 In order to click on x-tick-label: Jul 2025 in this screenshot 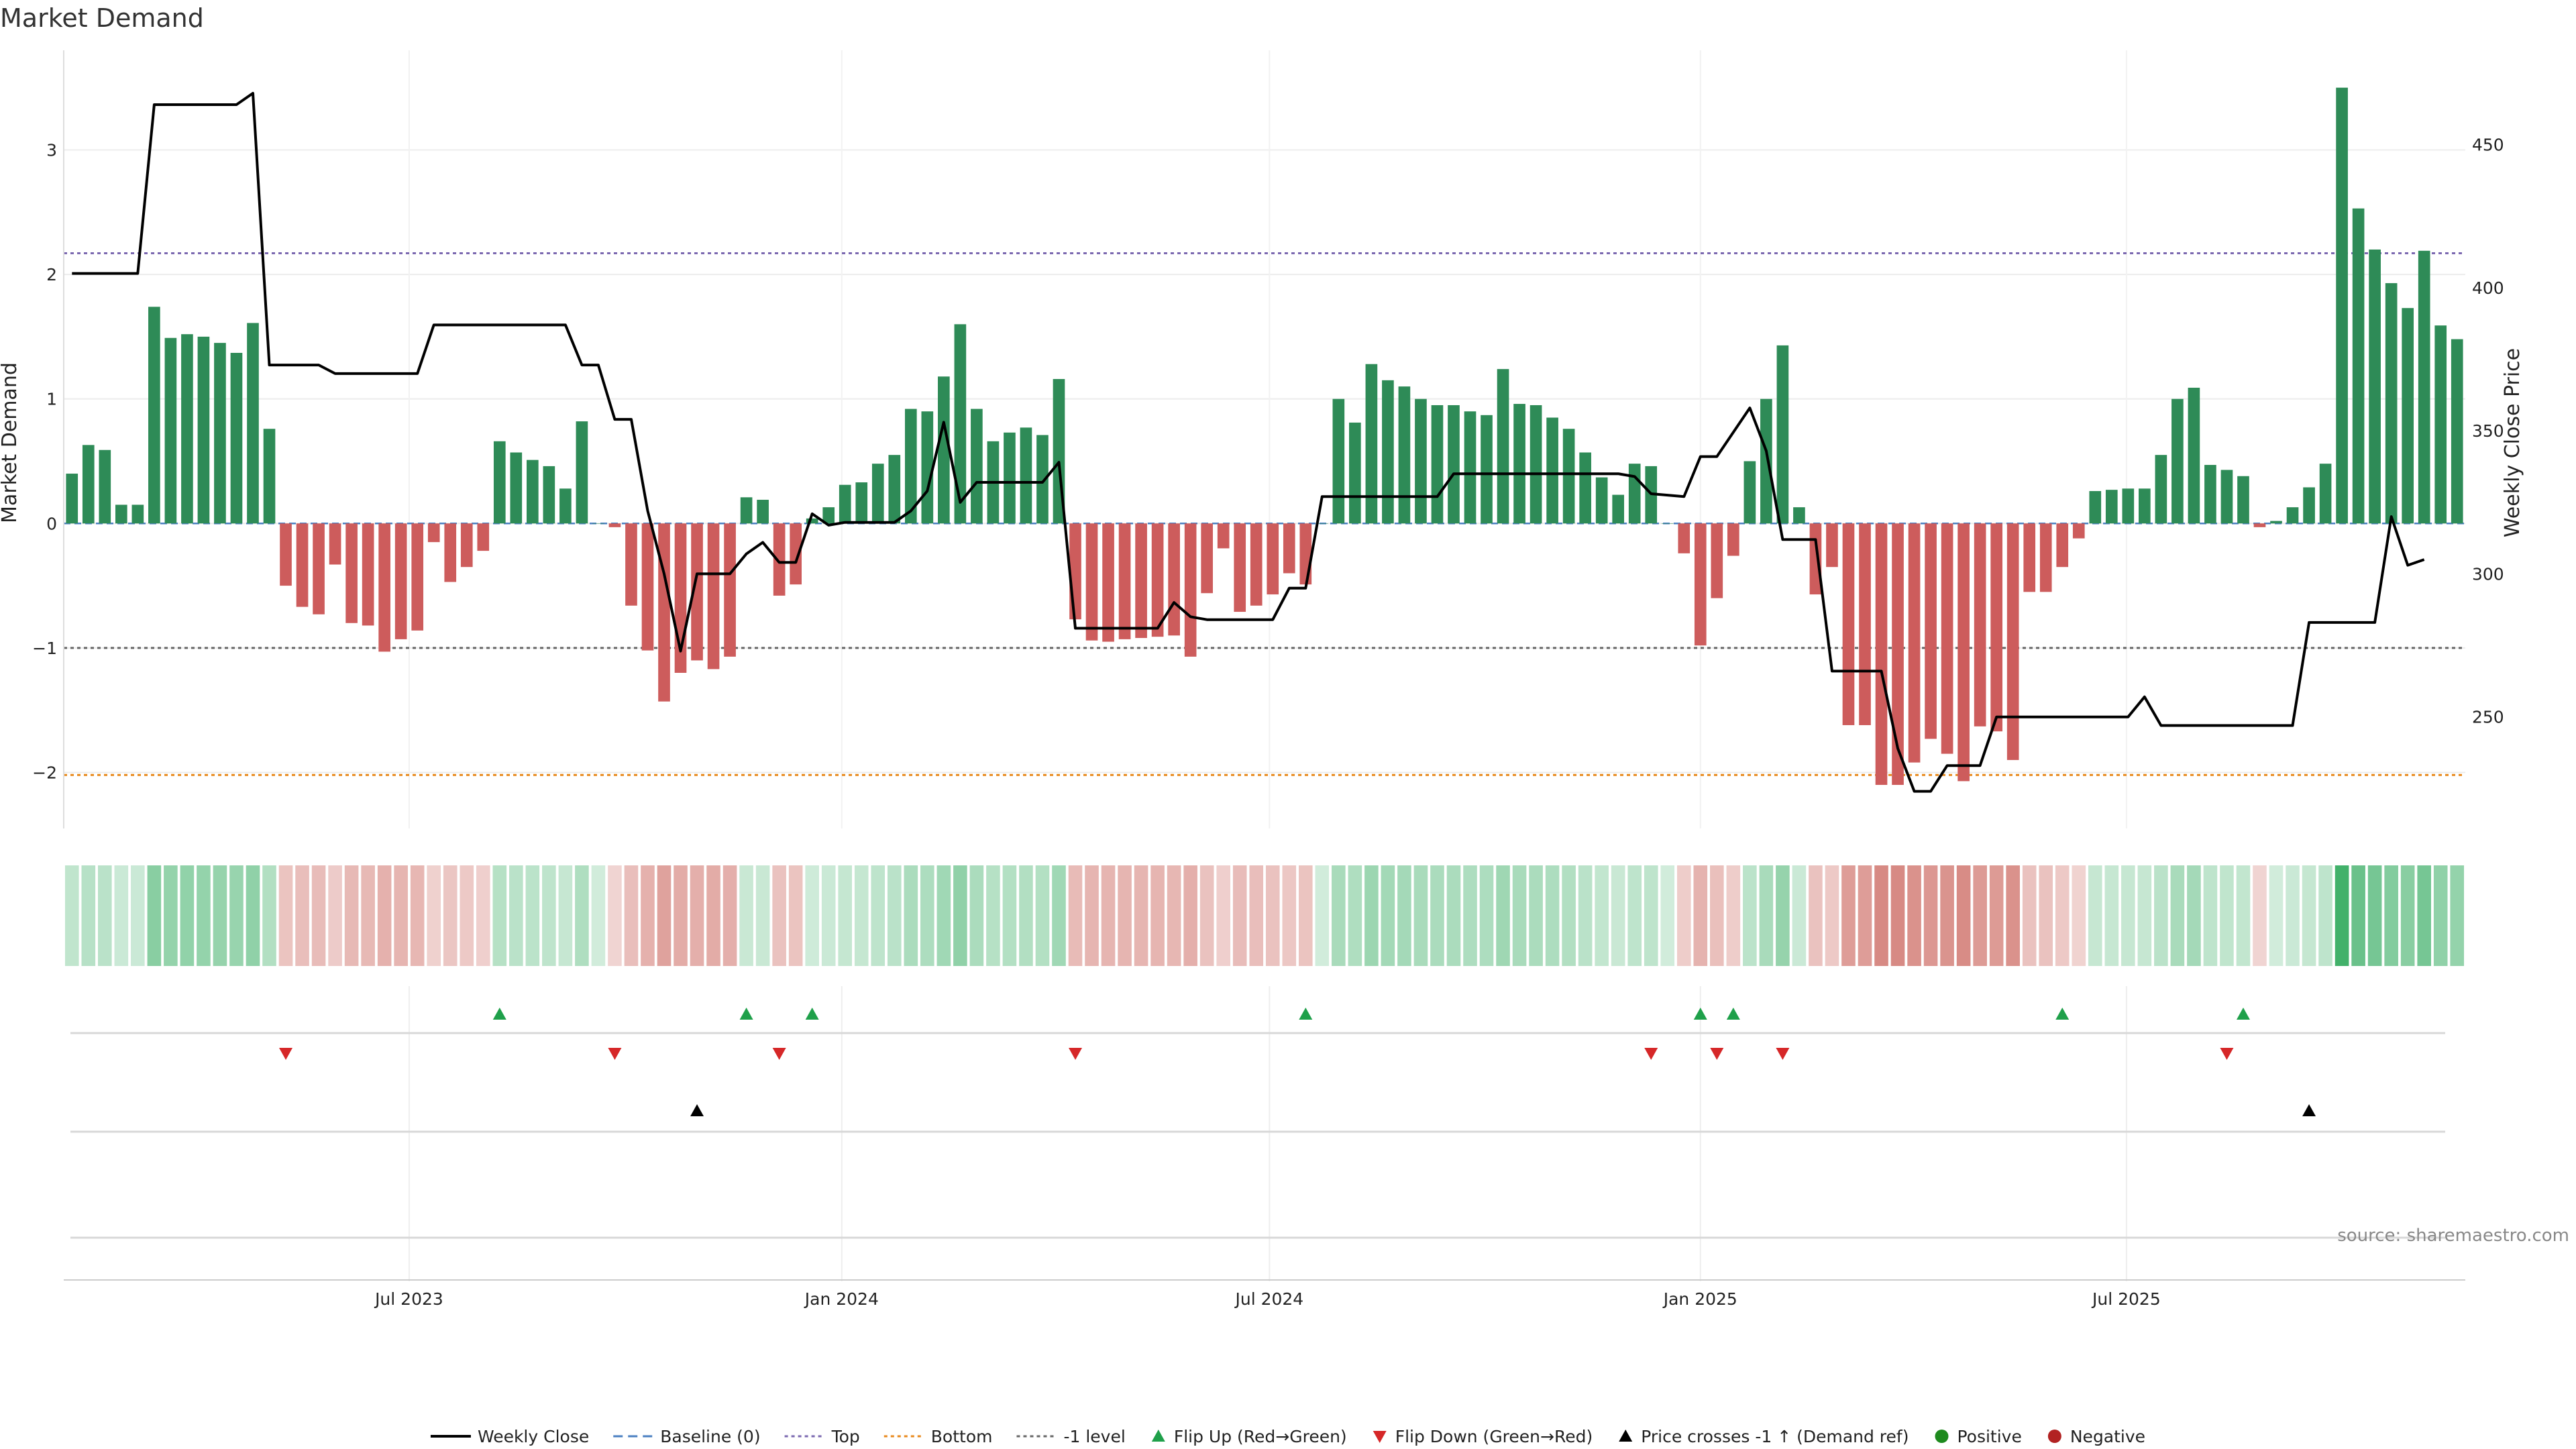, I will do `click(2126, 1299)`.